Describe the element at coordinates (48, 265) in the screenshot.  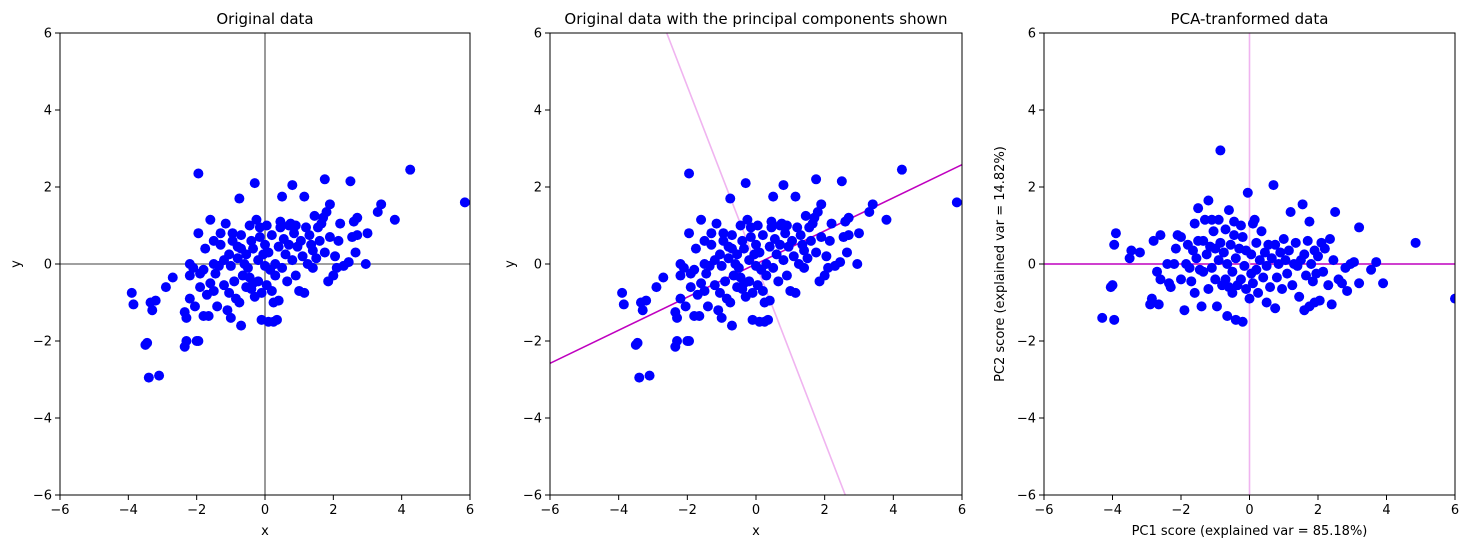
I see `y-tick-label: 0` at that location.